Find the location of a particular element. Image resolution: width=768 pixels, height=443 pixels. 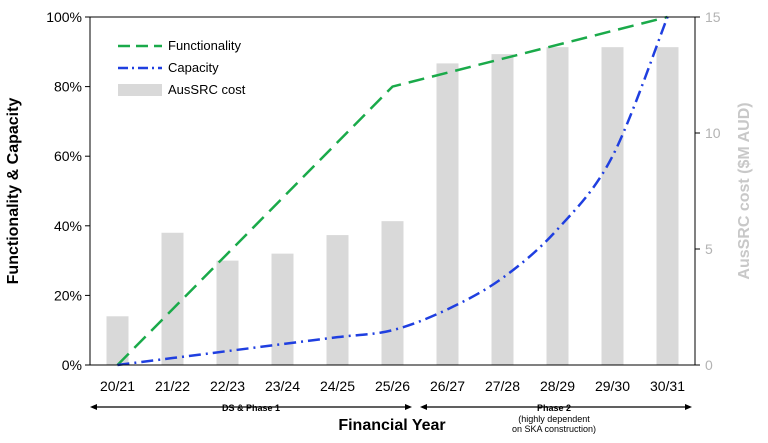

x-tick-label: 28/29 is located at coordinates (557, 386).